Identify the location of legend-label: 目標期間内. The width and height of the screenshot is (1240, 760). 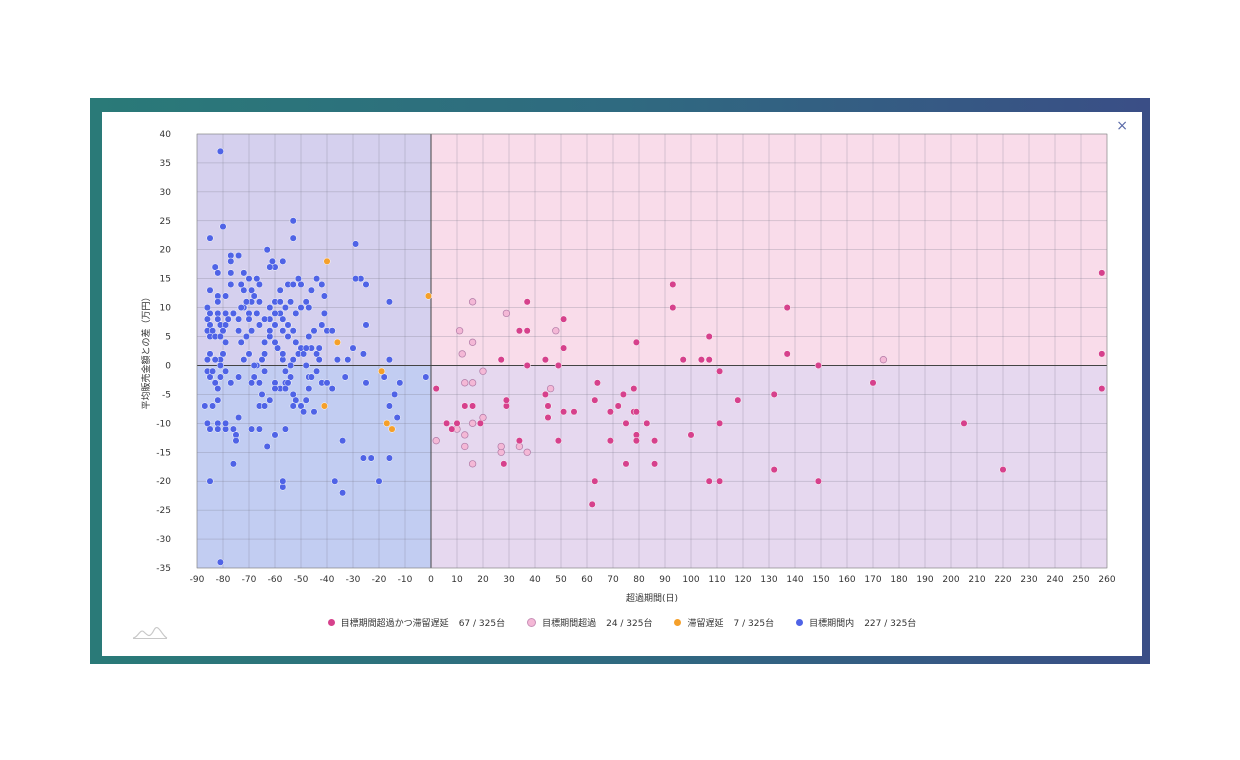
(832, 624).